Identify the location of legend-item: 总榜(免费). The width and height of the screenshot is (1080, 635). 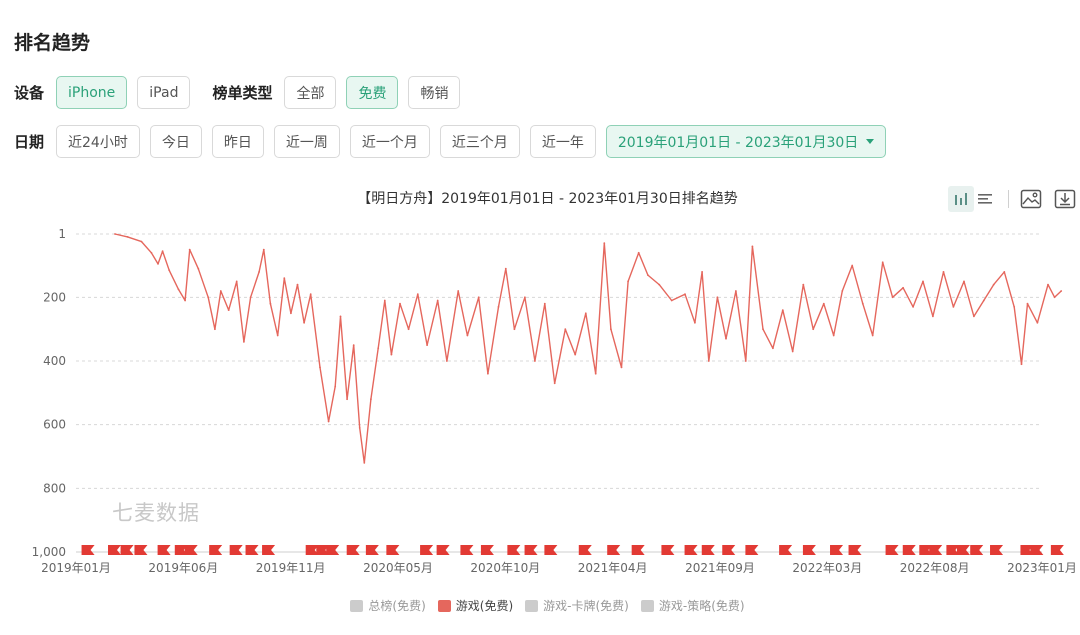
(388, 605).